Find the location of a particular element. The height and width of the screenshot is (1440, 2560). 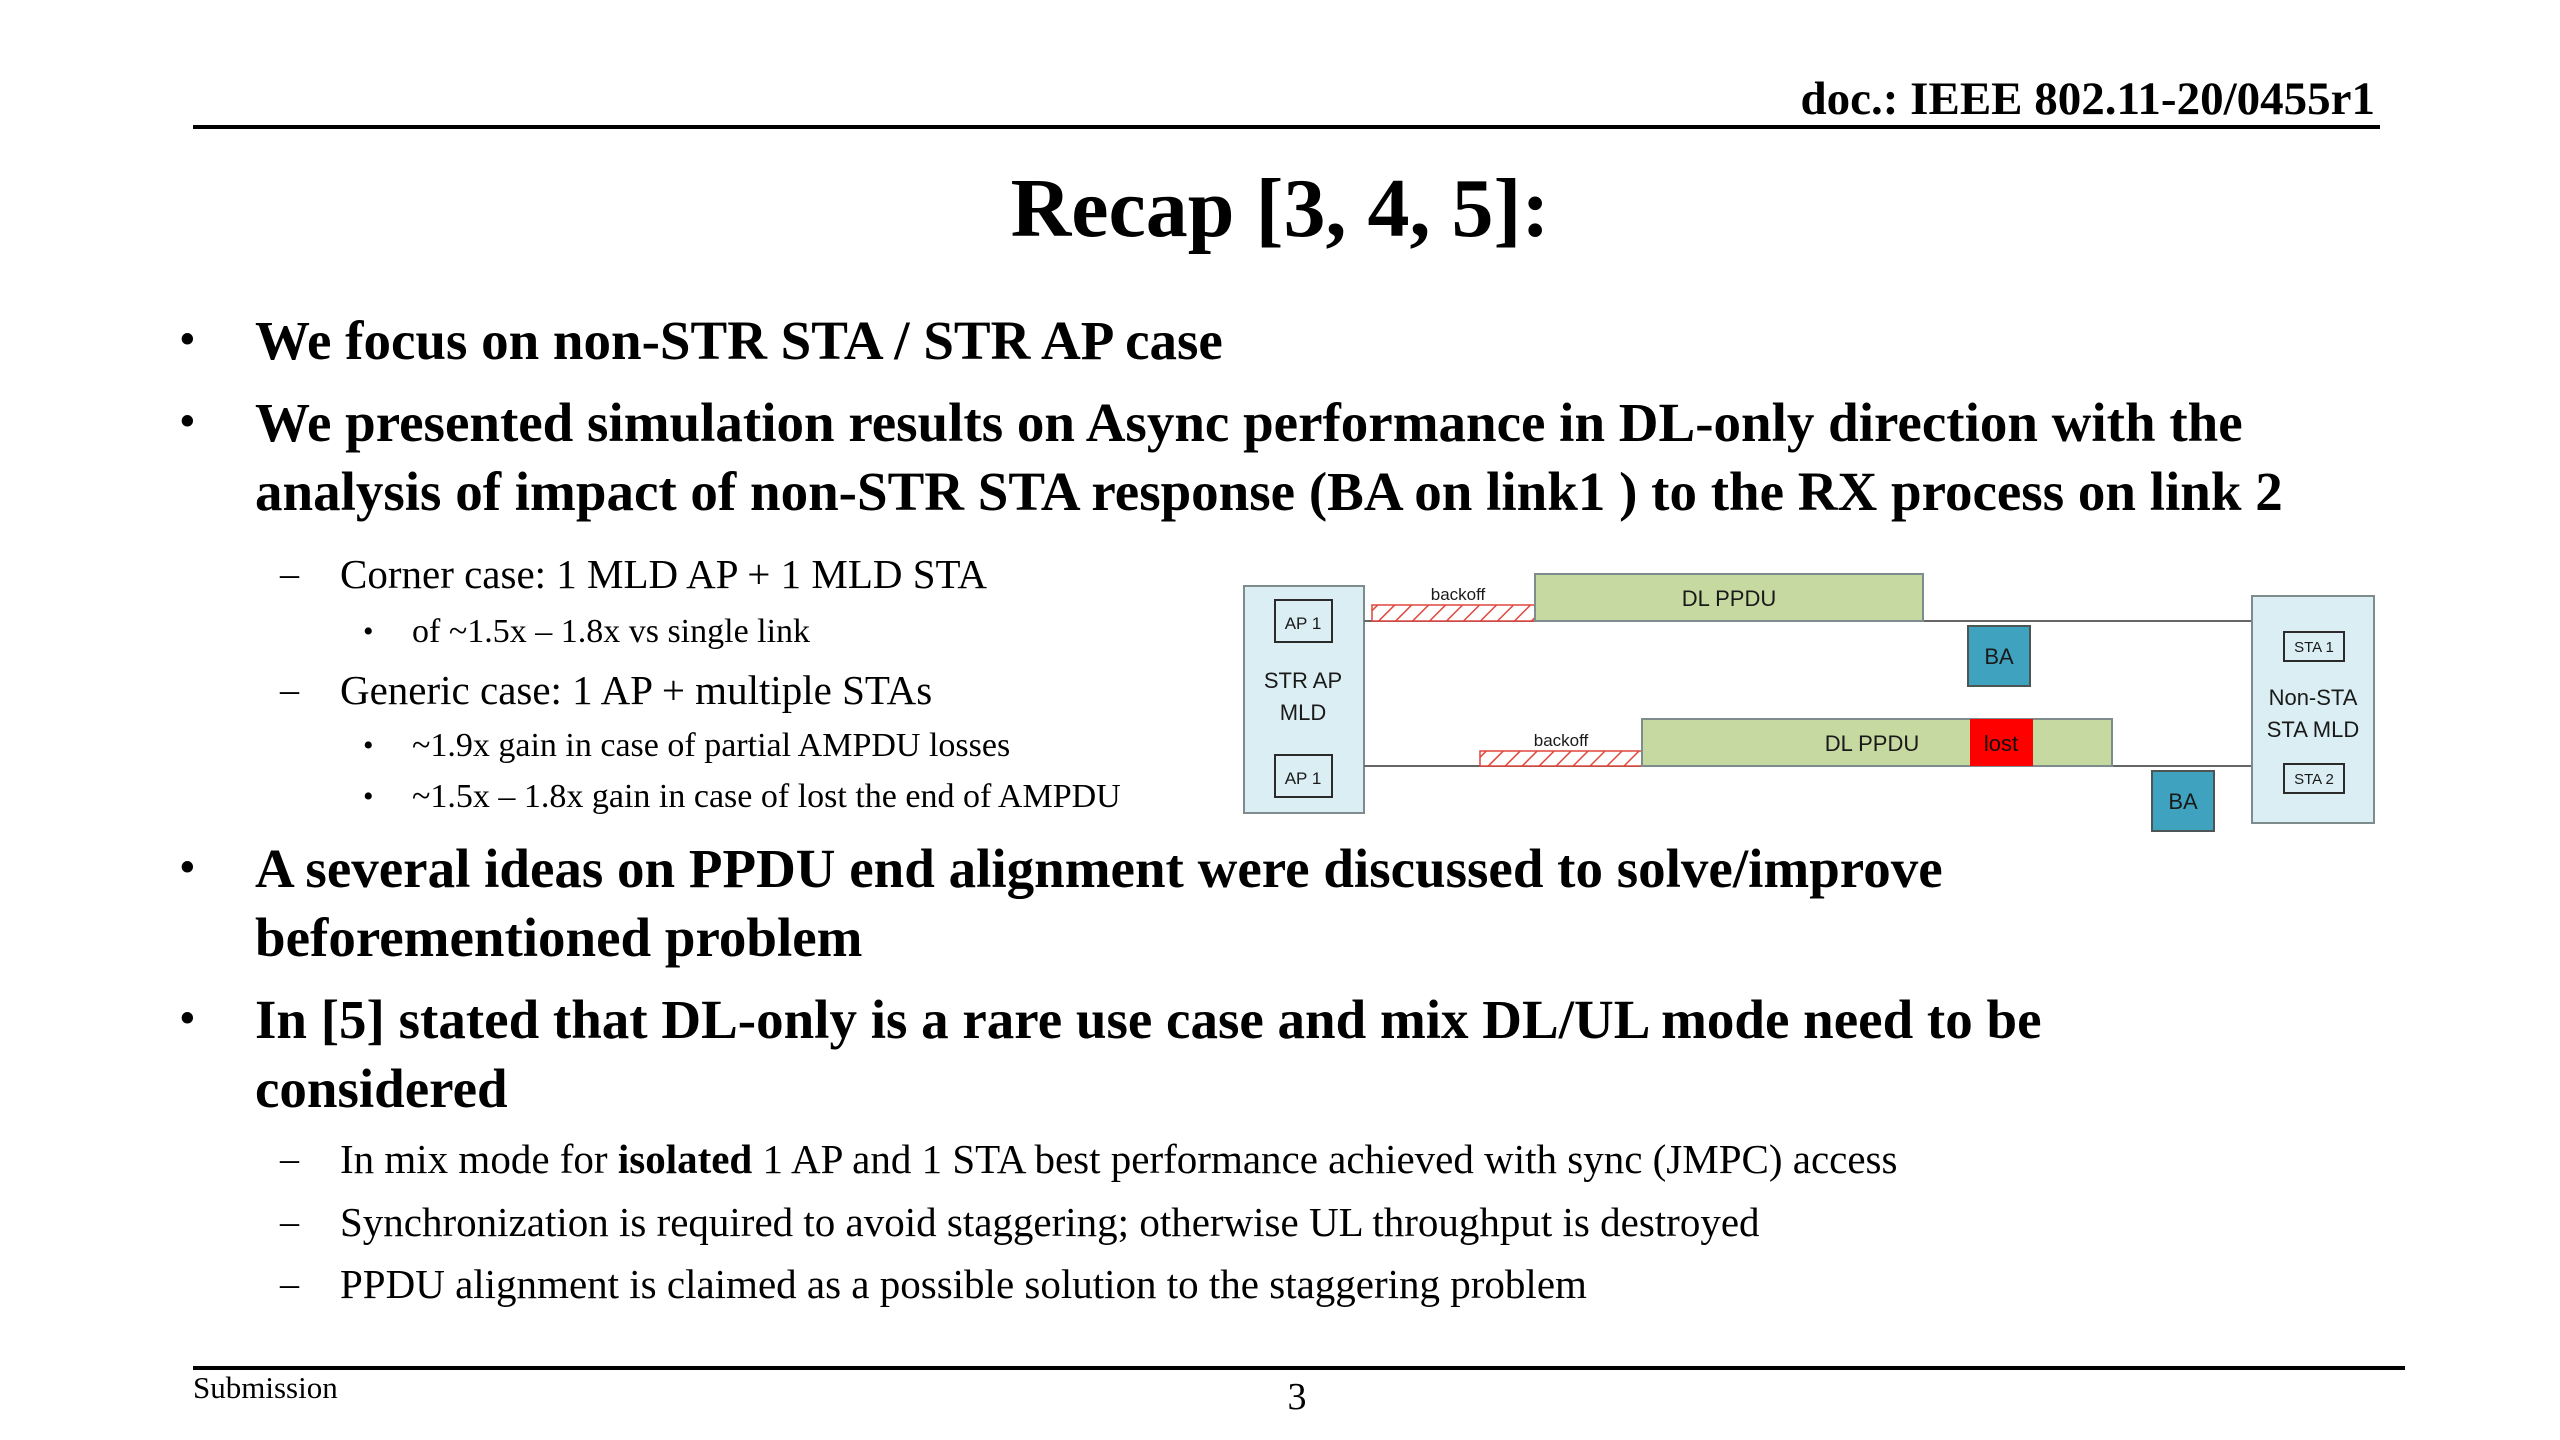

sub-bullet-generic-case: Generic case: 1 AP + multiple STAs is located at coordinates (636, 690).